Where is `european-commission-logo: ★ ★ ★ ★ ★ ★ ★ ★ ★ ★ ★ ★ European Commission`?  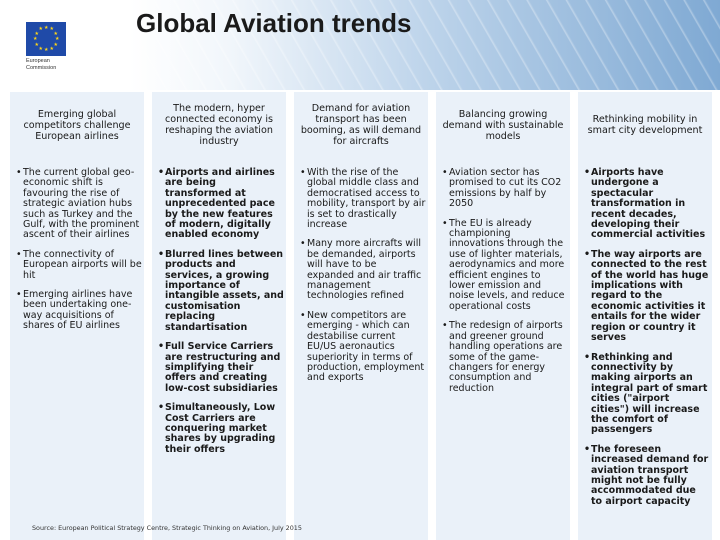
european-commission-logo: ★ ★ ★ ★ ★ ★ ★ ★ ★ ★ ★ ★ European Commission is located at coordinates (51, 51).